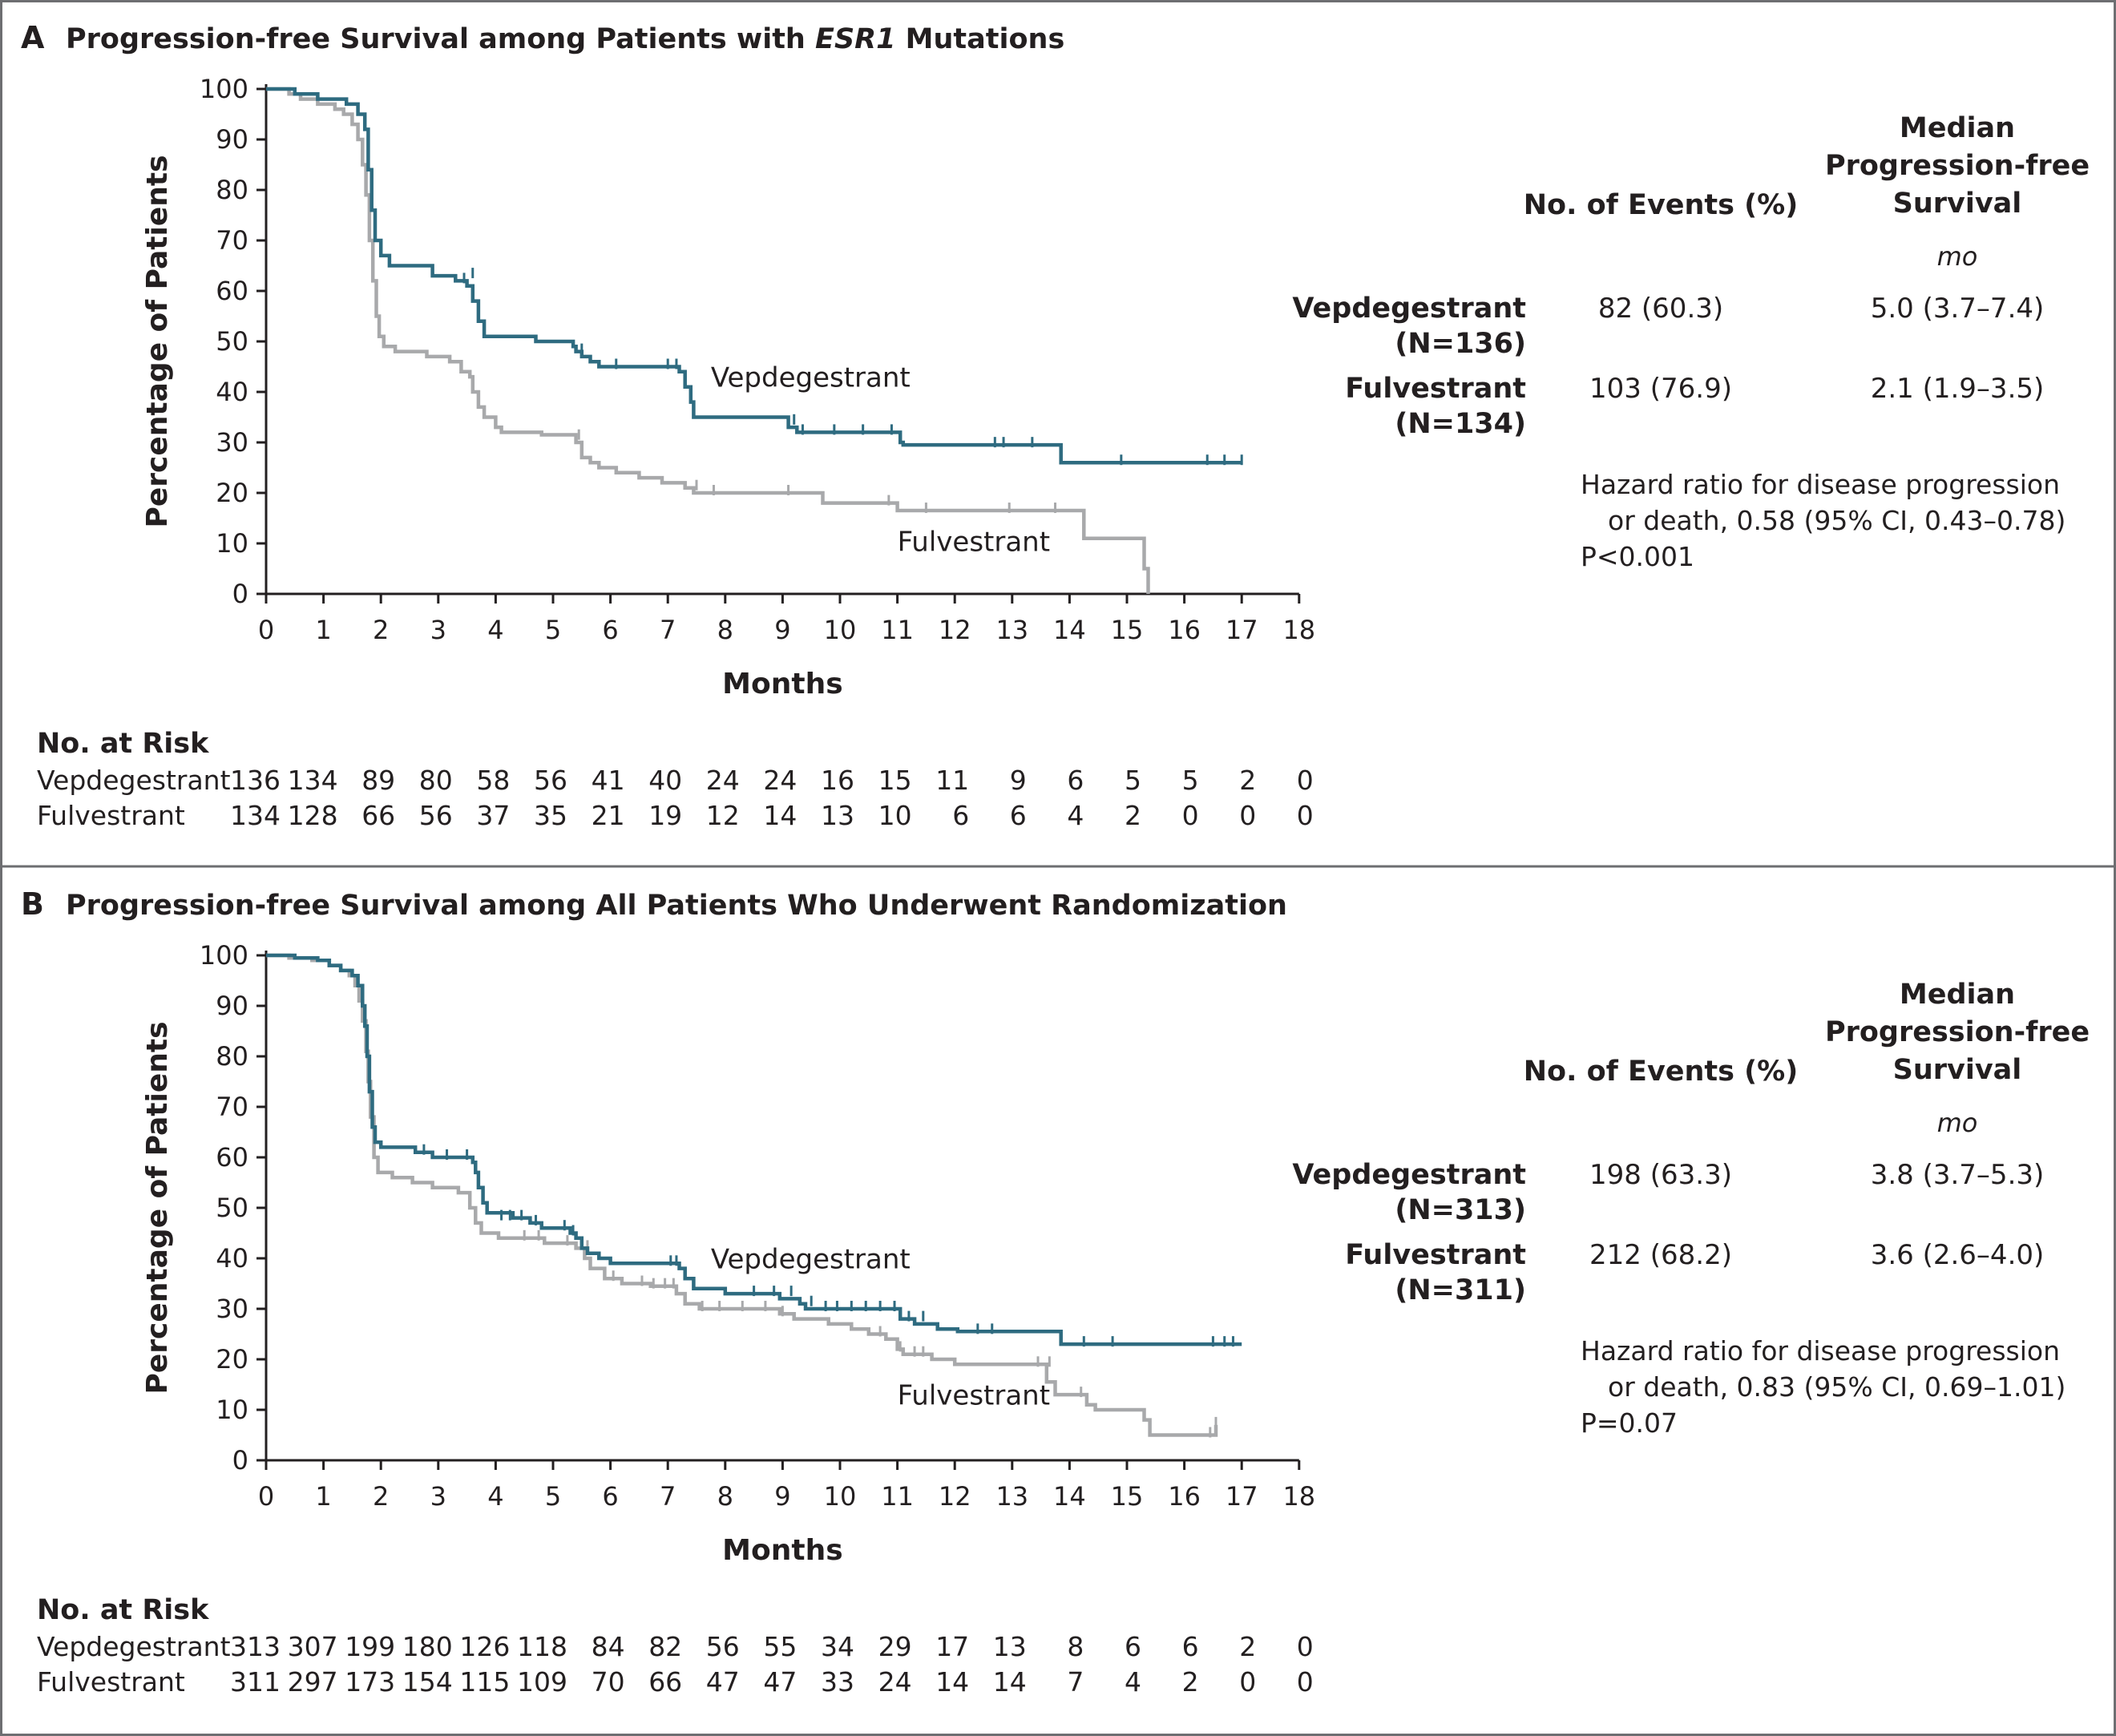  I want to click on hazard-ratio-text: P=0.07, so click(1629, 1423).